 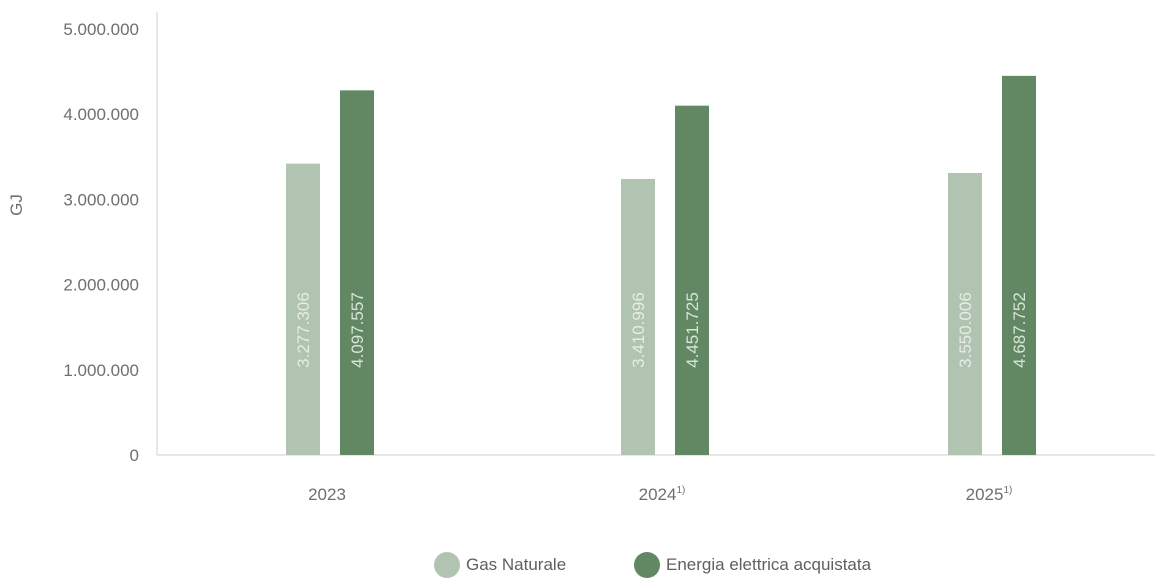 I want to click on legend-label-gas-naturale: Gas Naturale, so click(x=516, y=564).